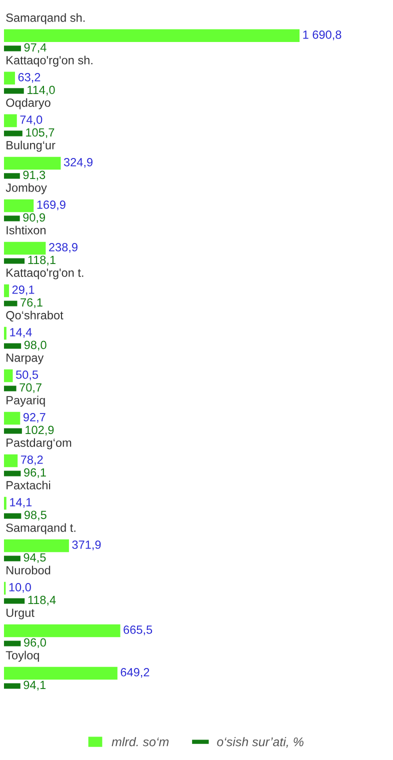 The height and width of the screenshot is (760, 393). Describe the element at coordinates (41, 91) in the screenshot. I see `data-label: 114,0` at that location.